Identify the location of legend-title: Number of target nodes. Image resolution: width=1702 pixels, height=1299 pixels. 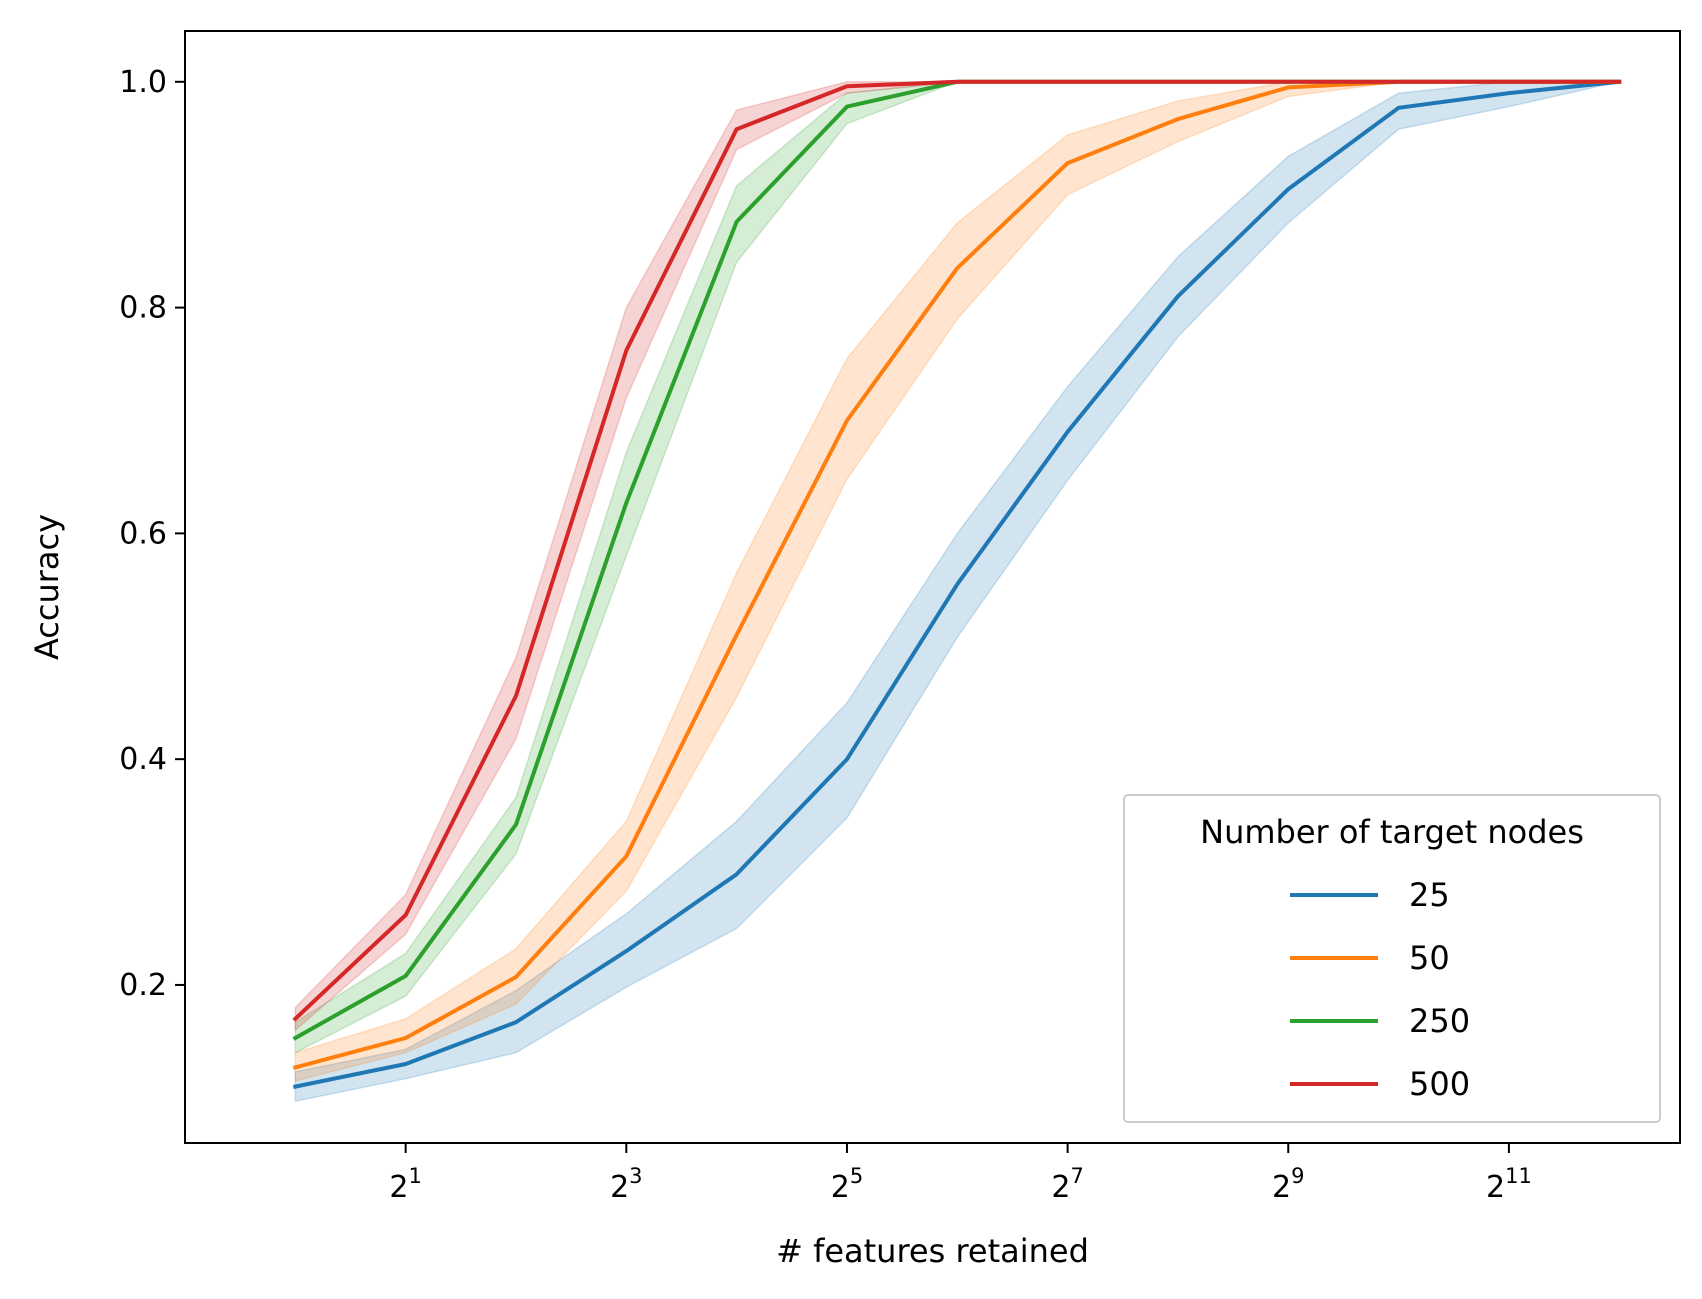
(1392, 832).